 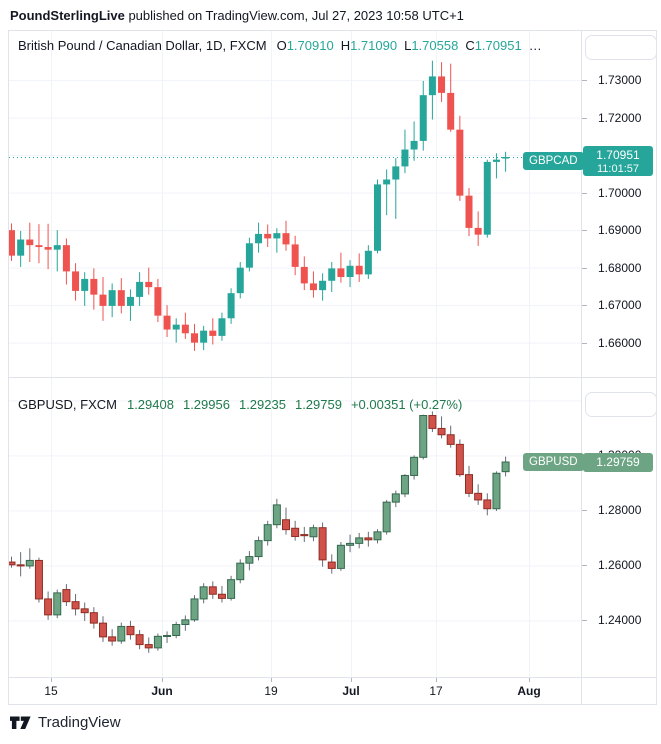 I want to click on time-axis-label: Aug, so click(x=529, y=691).